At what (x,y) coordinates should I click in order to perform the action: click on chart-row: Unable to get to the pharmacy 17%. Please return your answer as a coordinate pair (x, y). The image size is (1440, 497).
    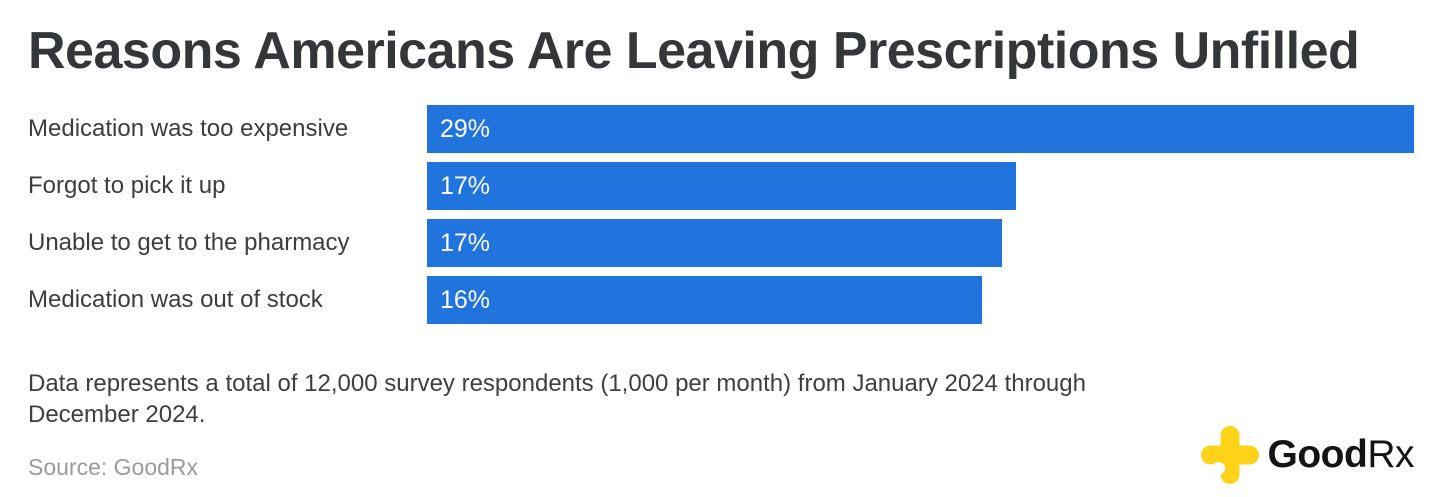
    Looking at the image, I should click on (721, 243).